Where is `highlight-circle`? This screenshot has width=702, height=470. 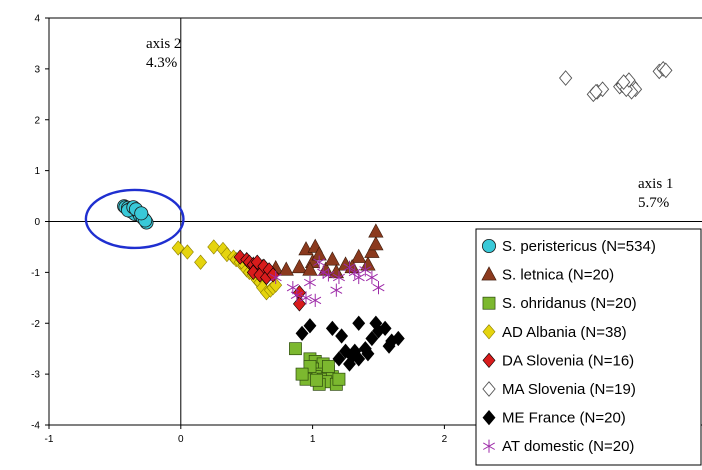 highlight-circle is located at coordinates (134, 219).